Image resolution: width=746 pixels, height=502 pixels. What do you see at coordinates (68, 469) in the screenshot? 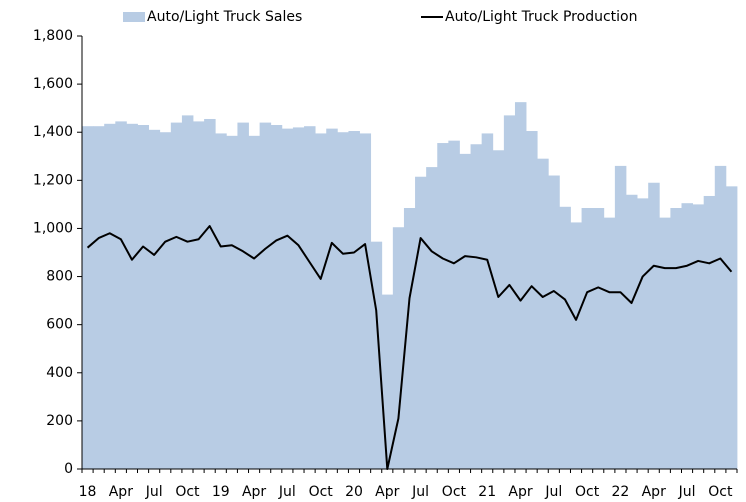
I see `y-tick-label: 0` at bounding box center [68, 469].